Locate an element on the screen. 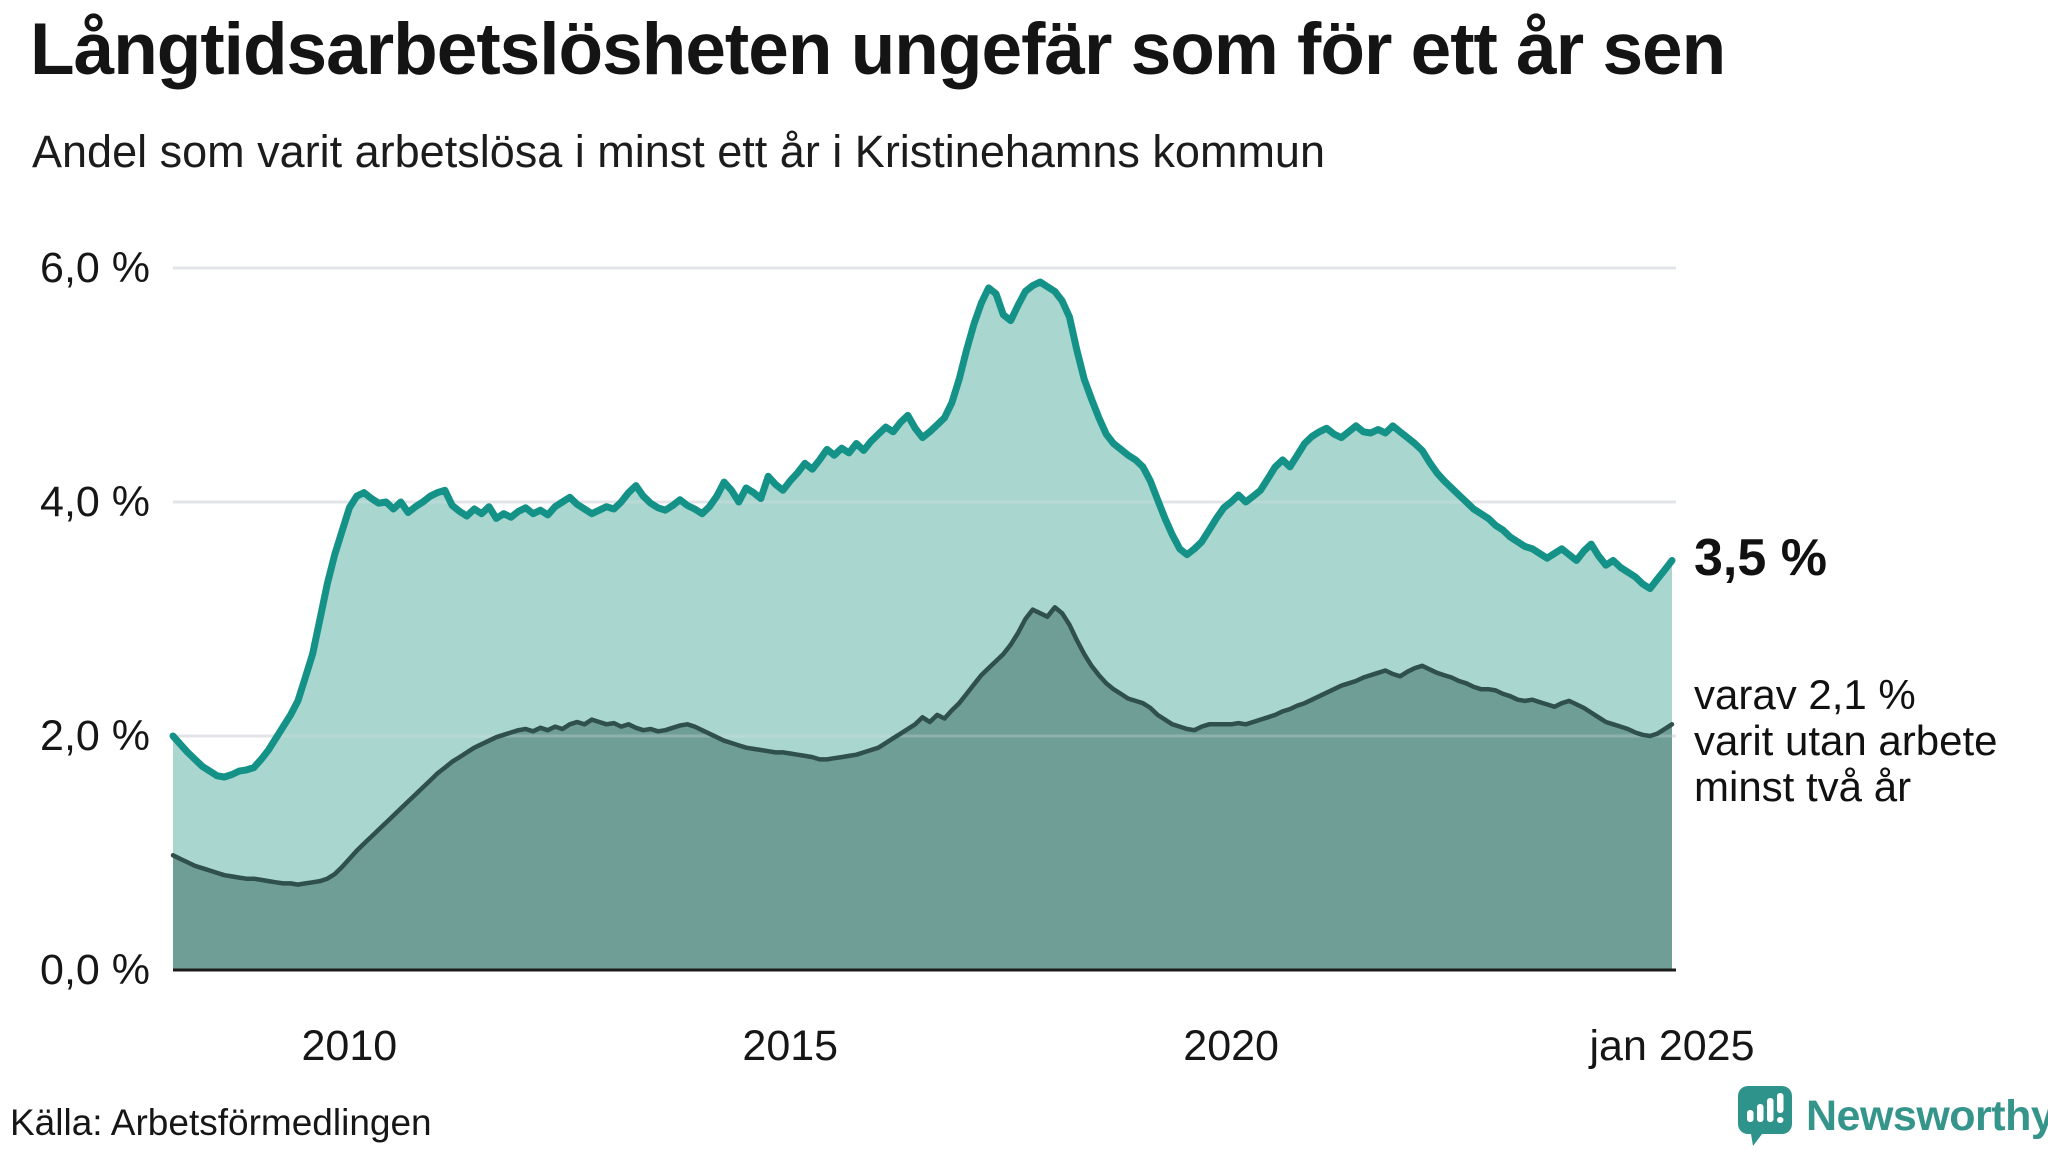  secondary-annotation-line: minst två år is located at coordinates (1803, 787).